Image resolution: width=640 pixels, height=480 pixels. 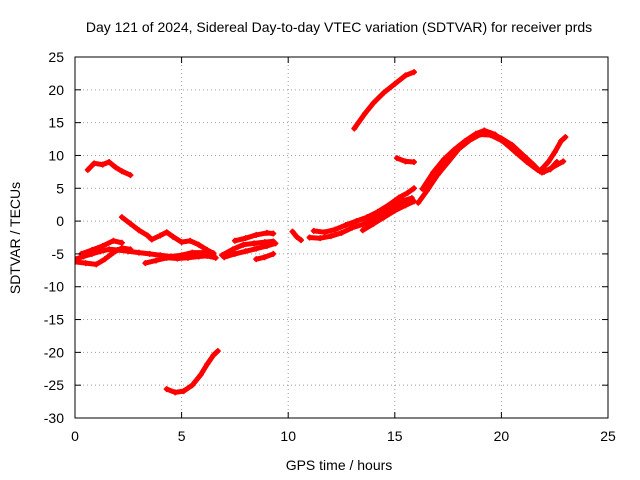 What do you see at coordinates (395, 436) in the screenshot?
I see `x-tick-label: 15` at bounding box center [395, 436].